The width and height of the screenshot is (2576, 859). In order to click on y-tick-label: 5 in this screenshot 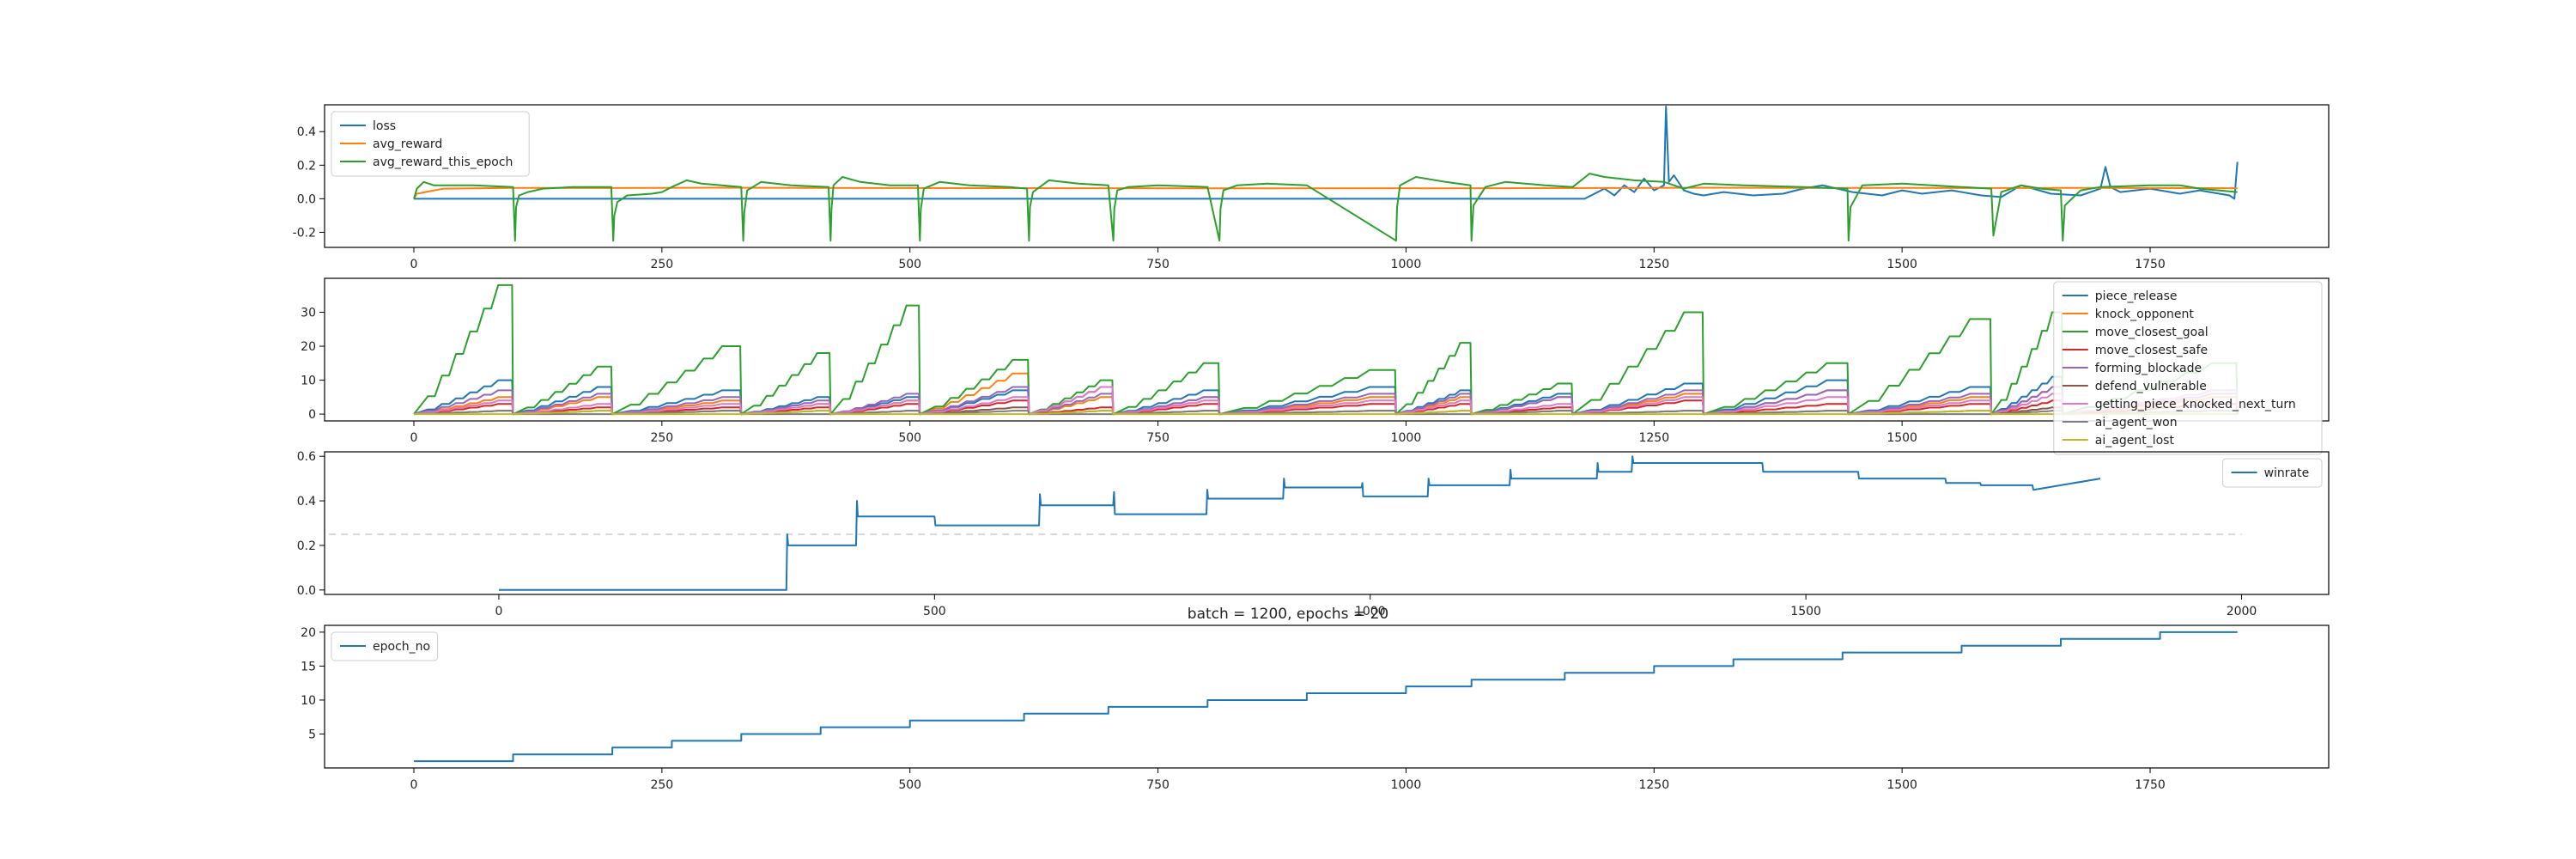, I will do `click(312, 735)`.